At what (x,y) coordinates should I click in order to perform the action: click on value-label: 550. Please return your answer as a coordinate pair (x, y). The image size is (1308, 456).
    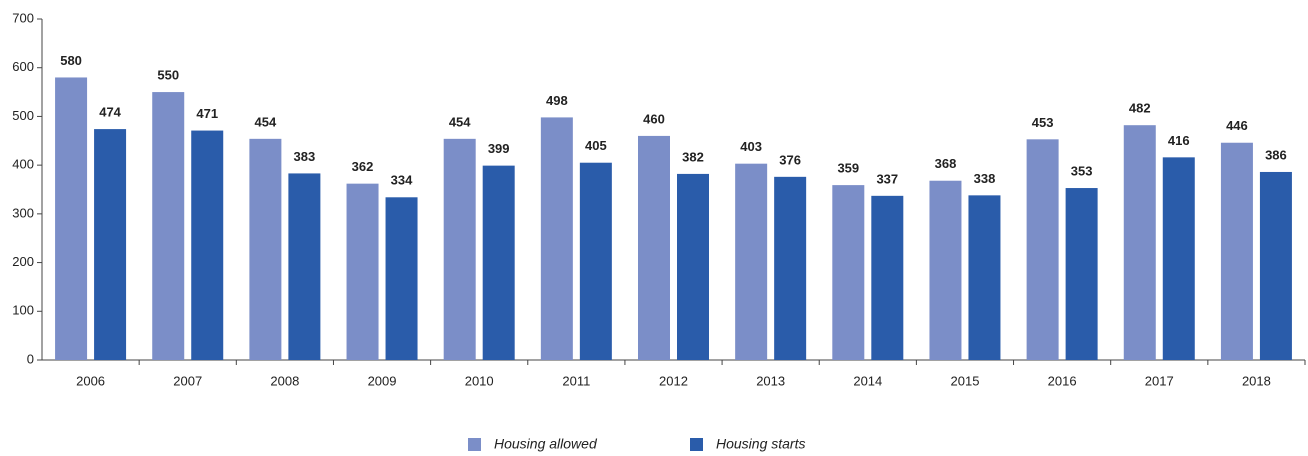
    Looking at the image, I should click on (168, 75).